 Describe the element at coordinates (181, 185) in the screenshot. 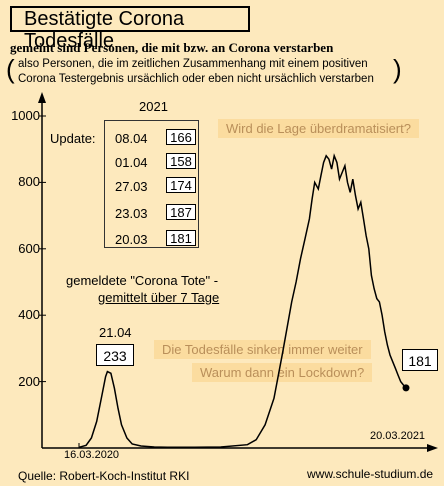

I see `update-value: 174` at that location.